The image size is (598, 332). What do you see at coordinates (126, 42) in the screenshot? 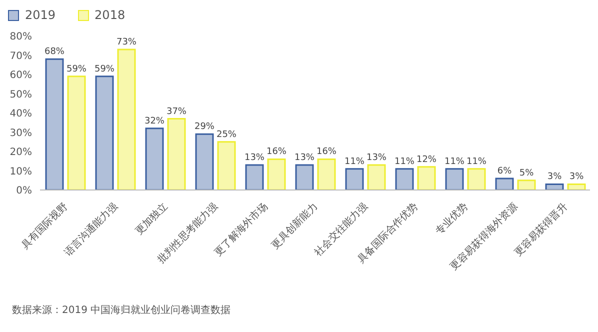
I see `data-label: 73%` at bounding box center [126, 42].